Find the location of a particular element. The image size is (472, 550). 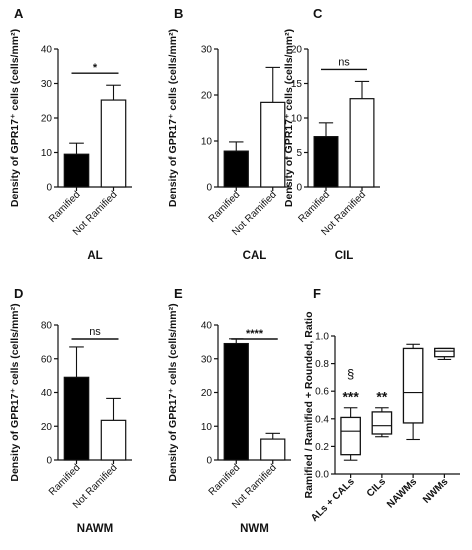

panel-letter: F is located at coordinates (317, 293).